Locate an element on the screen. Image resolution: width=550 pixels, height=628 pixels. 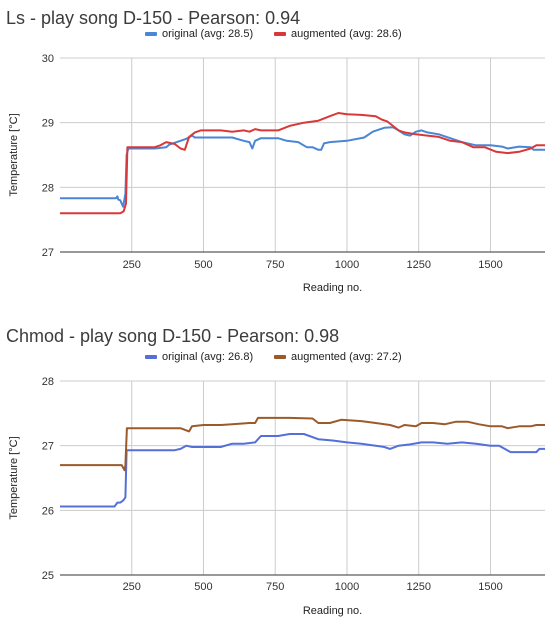
legend-label: original (avg: 26.8) is located at coordinates (207, 357).